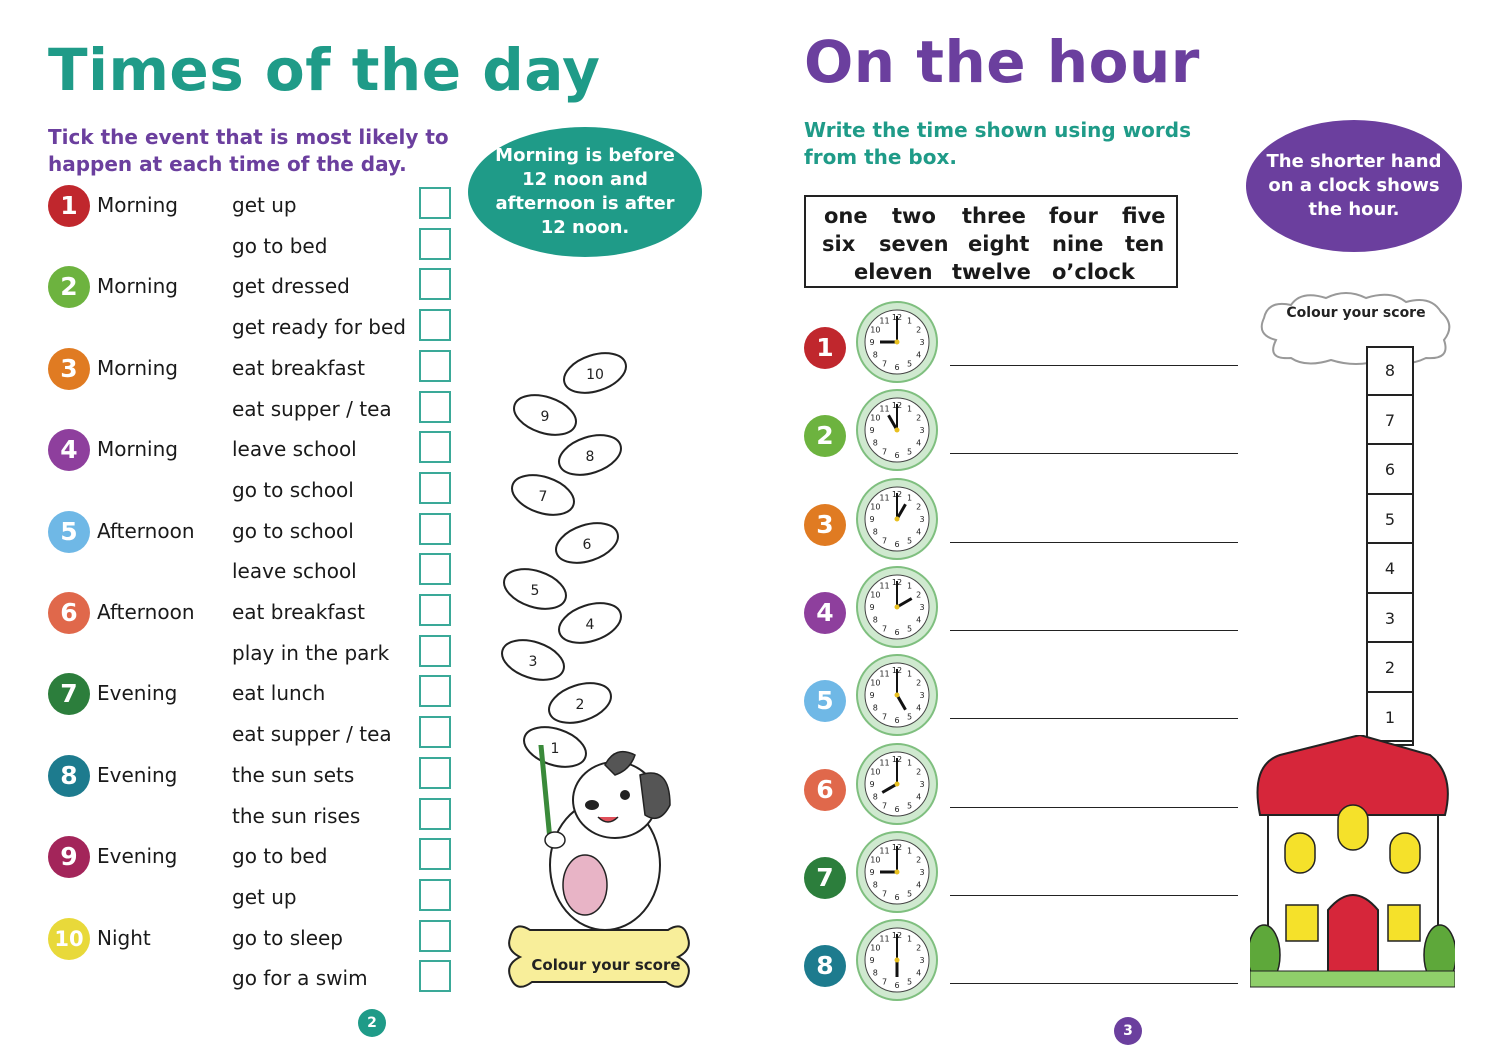 The image size is (1500, 1061). Describe the element at coordinates (555, 747) in the screenshot. I see `sausage-1: 1` at that location.